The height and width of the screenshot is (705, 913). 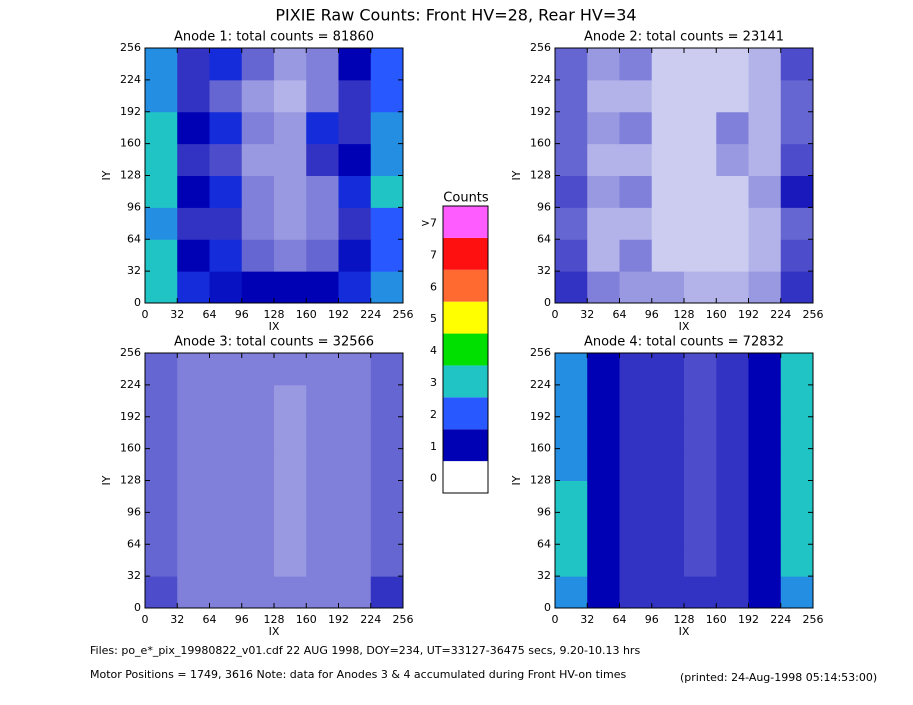 I want to click on x-tick-label: 256, so click(x=813, y=314).